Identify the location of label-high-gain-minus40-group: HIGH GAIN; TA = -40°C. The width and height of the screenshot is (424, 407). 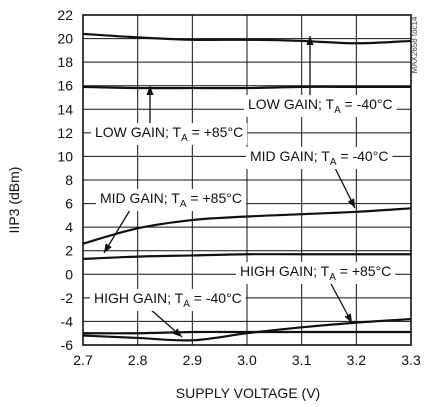
(168, 300).